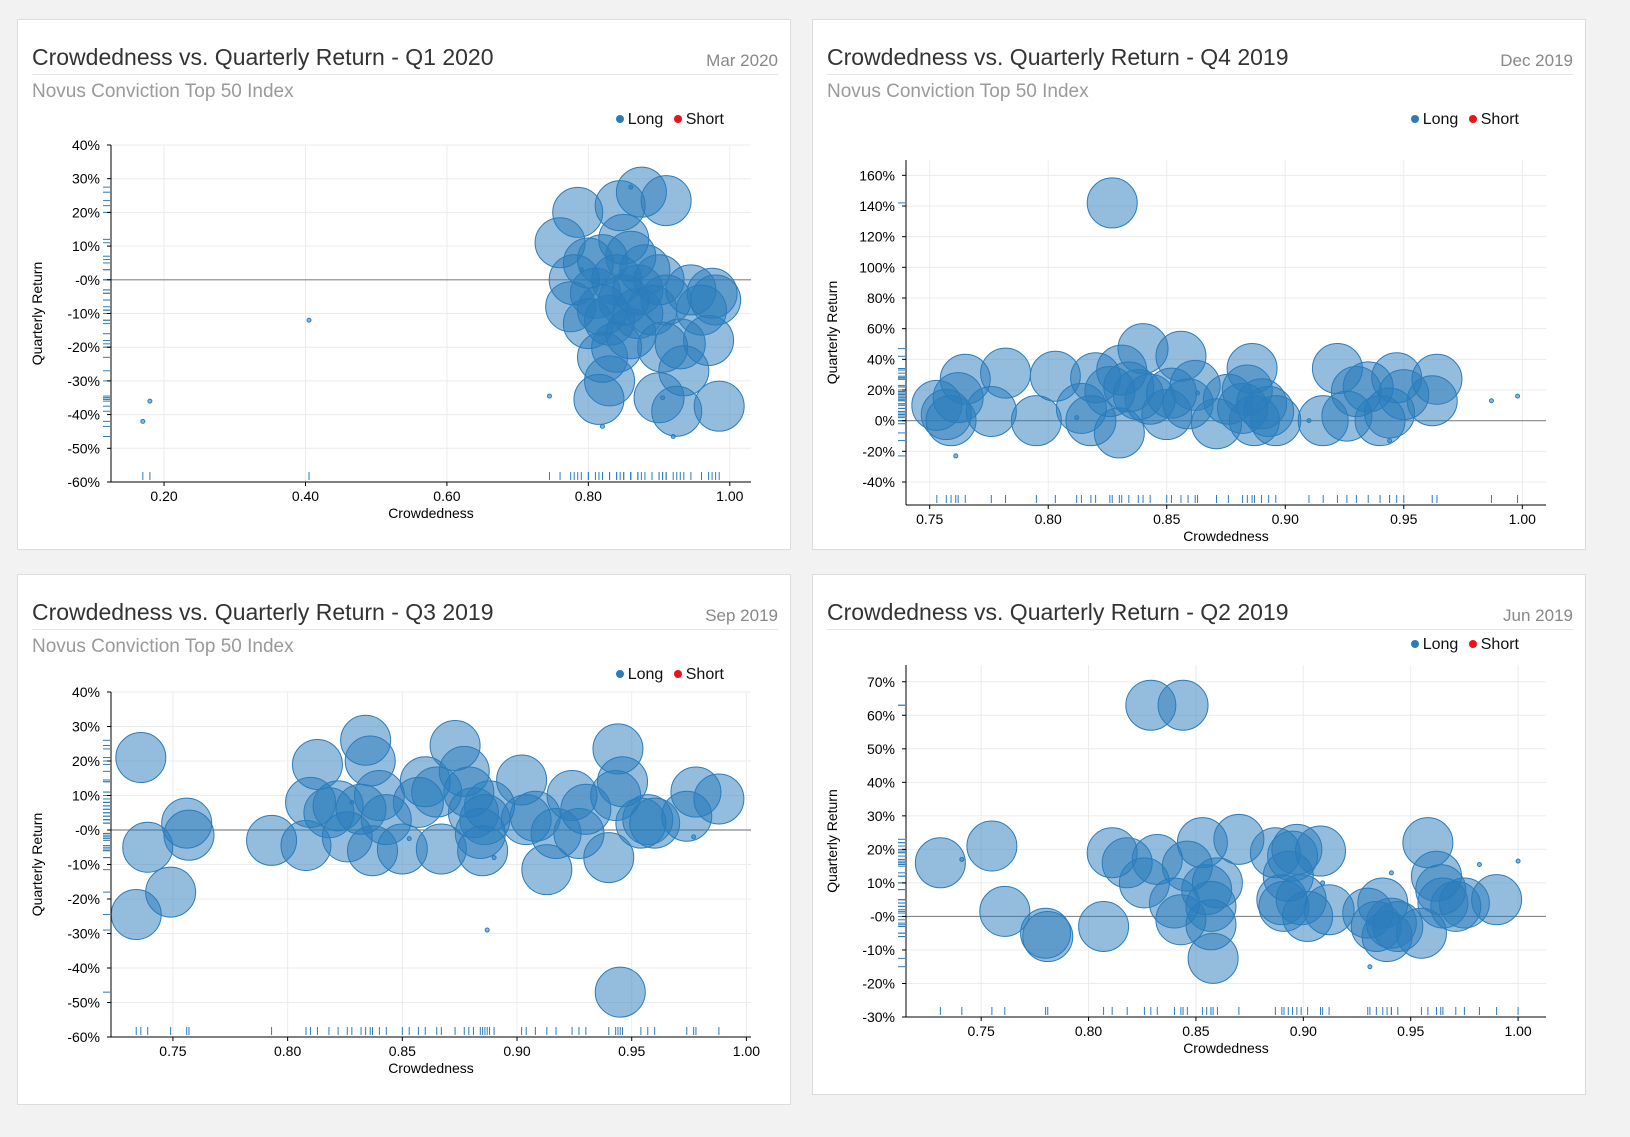 This screenshot has height=1137, width=1630. Describe the element at coordinates (1410, 1031) in the screenshot. I see `x-tick-label: 0.95` at that location.